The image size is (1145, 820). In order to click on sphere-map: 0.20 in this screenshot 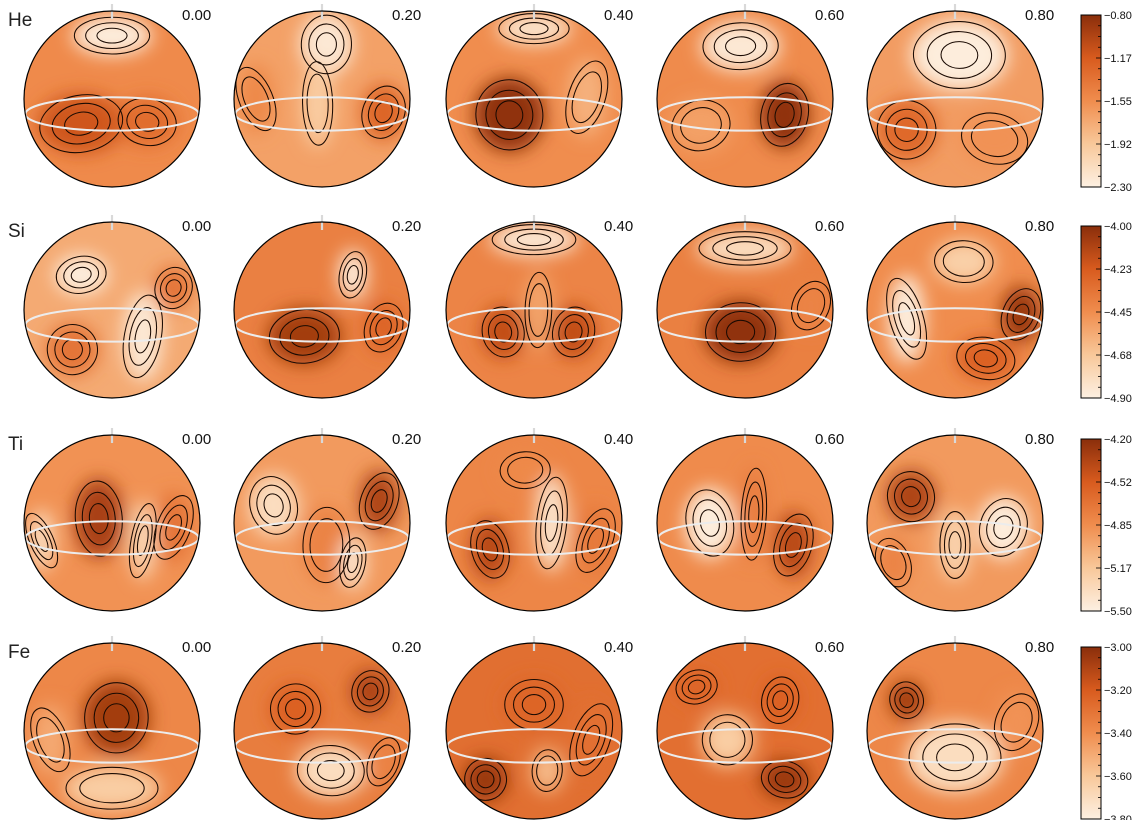, I will do `click(327, 728)`.